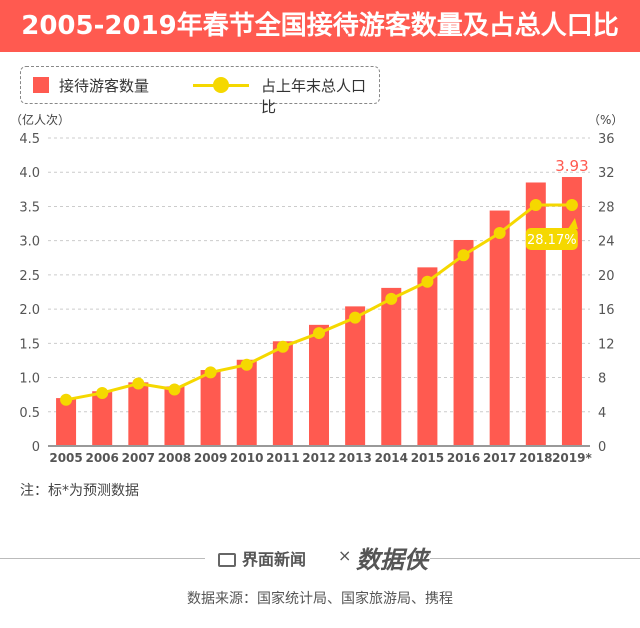 The width and height of the screenshot is (640, 628). I want to click on x-tick-label: 2018, so click(535, 458).